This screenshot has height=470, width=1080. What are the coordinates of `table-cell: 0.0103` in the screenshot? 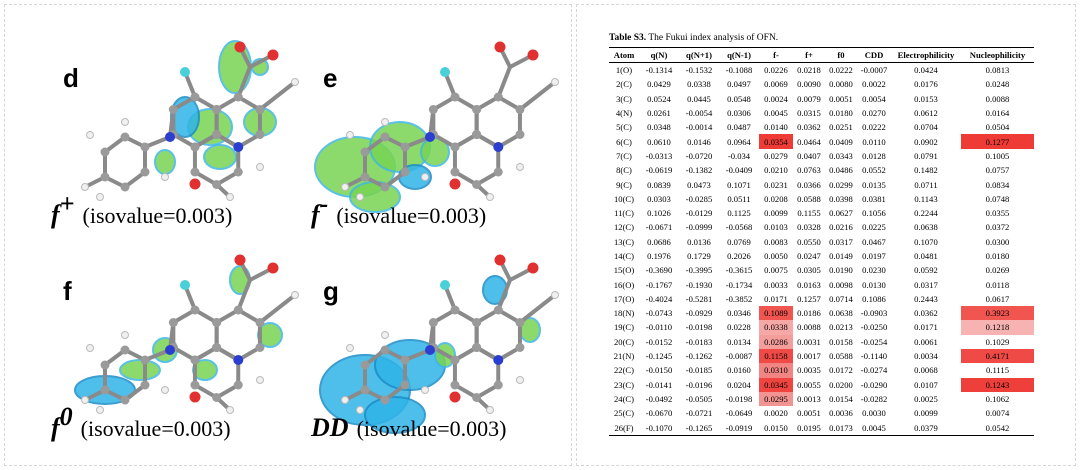 It's located at (776, 227).